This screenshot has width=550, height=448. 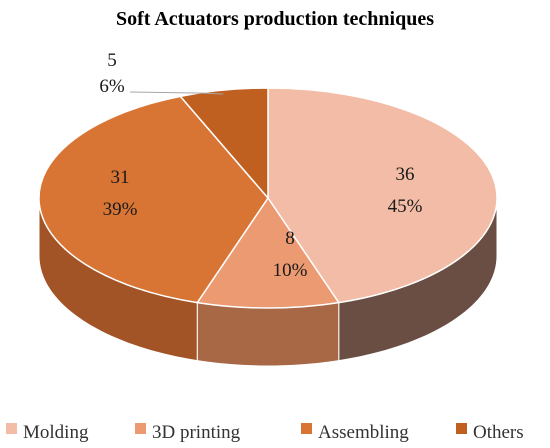 I want to click on data-label-value-molding: 36, so click(x=405, y=174).